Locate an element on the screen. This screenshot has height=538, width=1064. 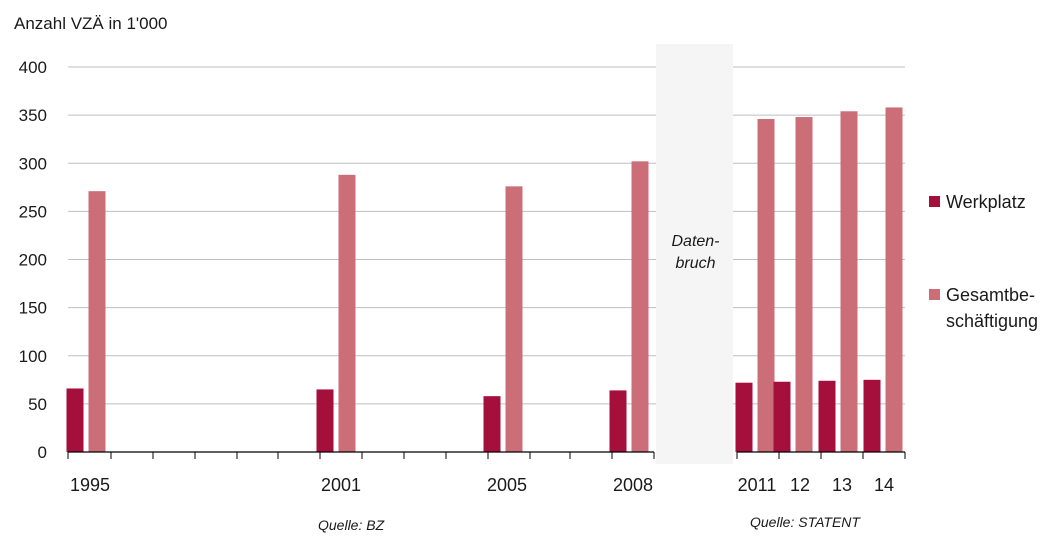
bar-gesamtbeschaeftigung-2001 is located at coordinates (347, 313).